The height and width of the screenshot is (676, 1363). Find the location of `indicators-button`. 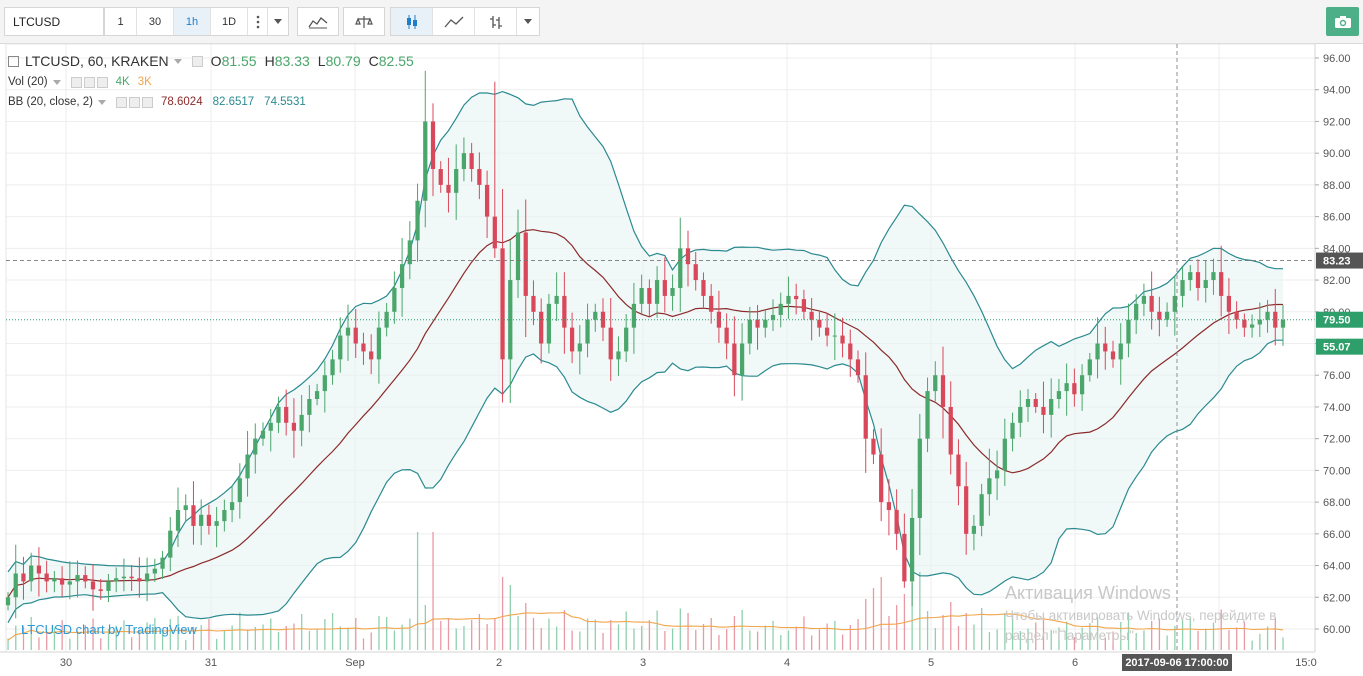

indicators-button is located at coordinates (318, 21).